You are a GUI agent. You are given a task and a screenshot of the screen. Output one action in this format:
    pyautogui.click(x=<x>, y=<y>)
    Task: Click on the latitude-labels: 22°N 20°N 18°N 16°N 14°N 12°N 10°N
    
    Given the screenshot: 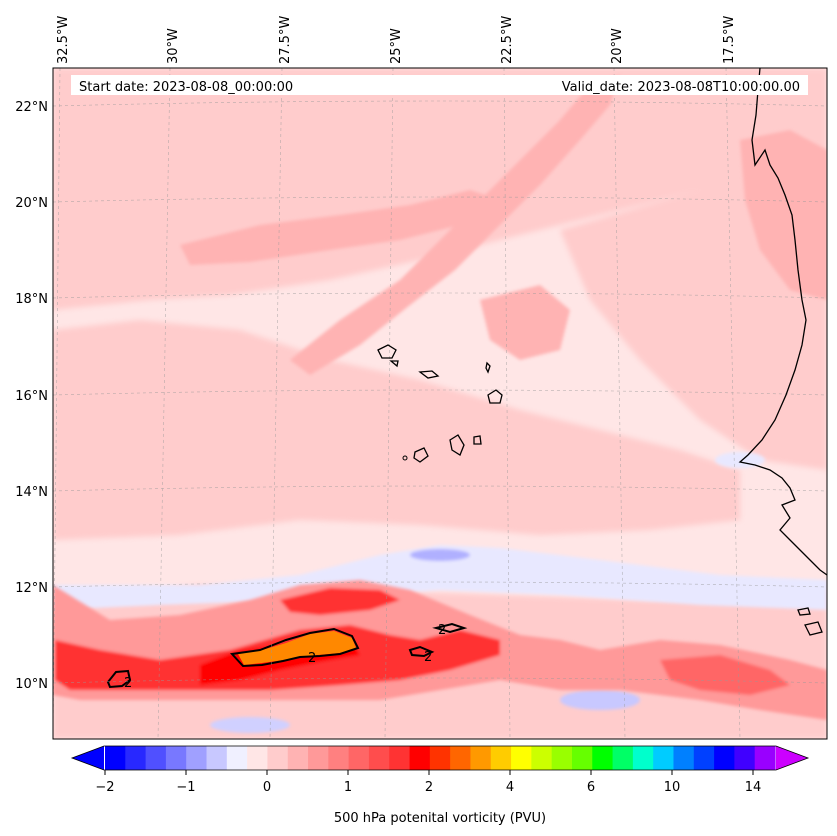 What is the action you would take?
    pyautogui.click(x=31, y=396)
    